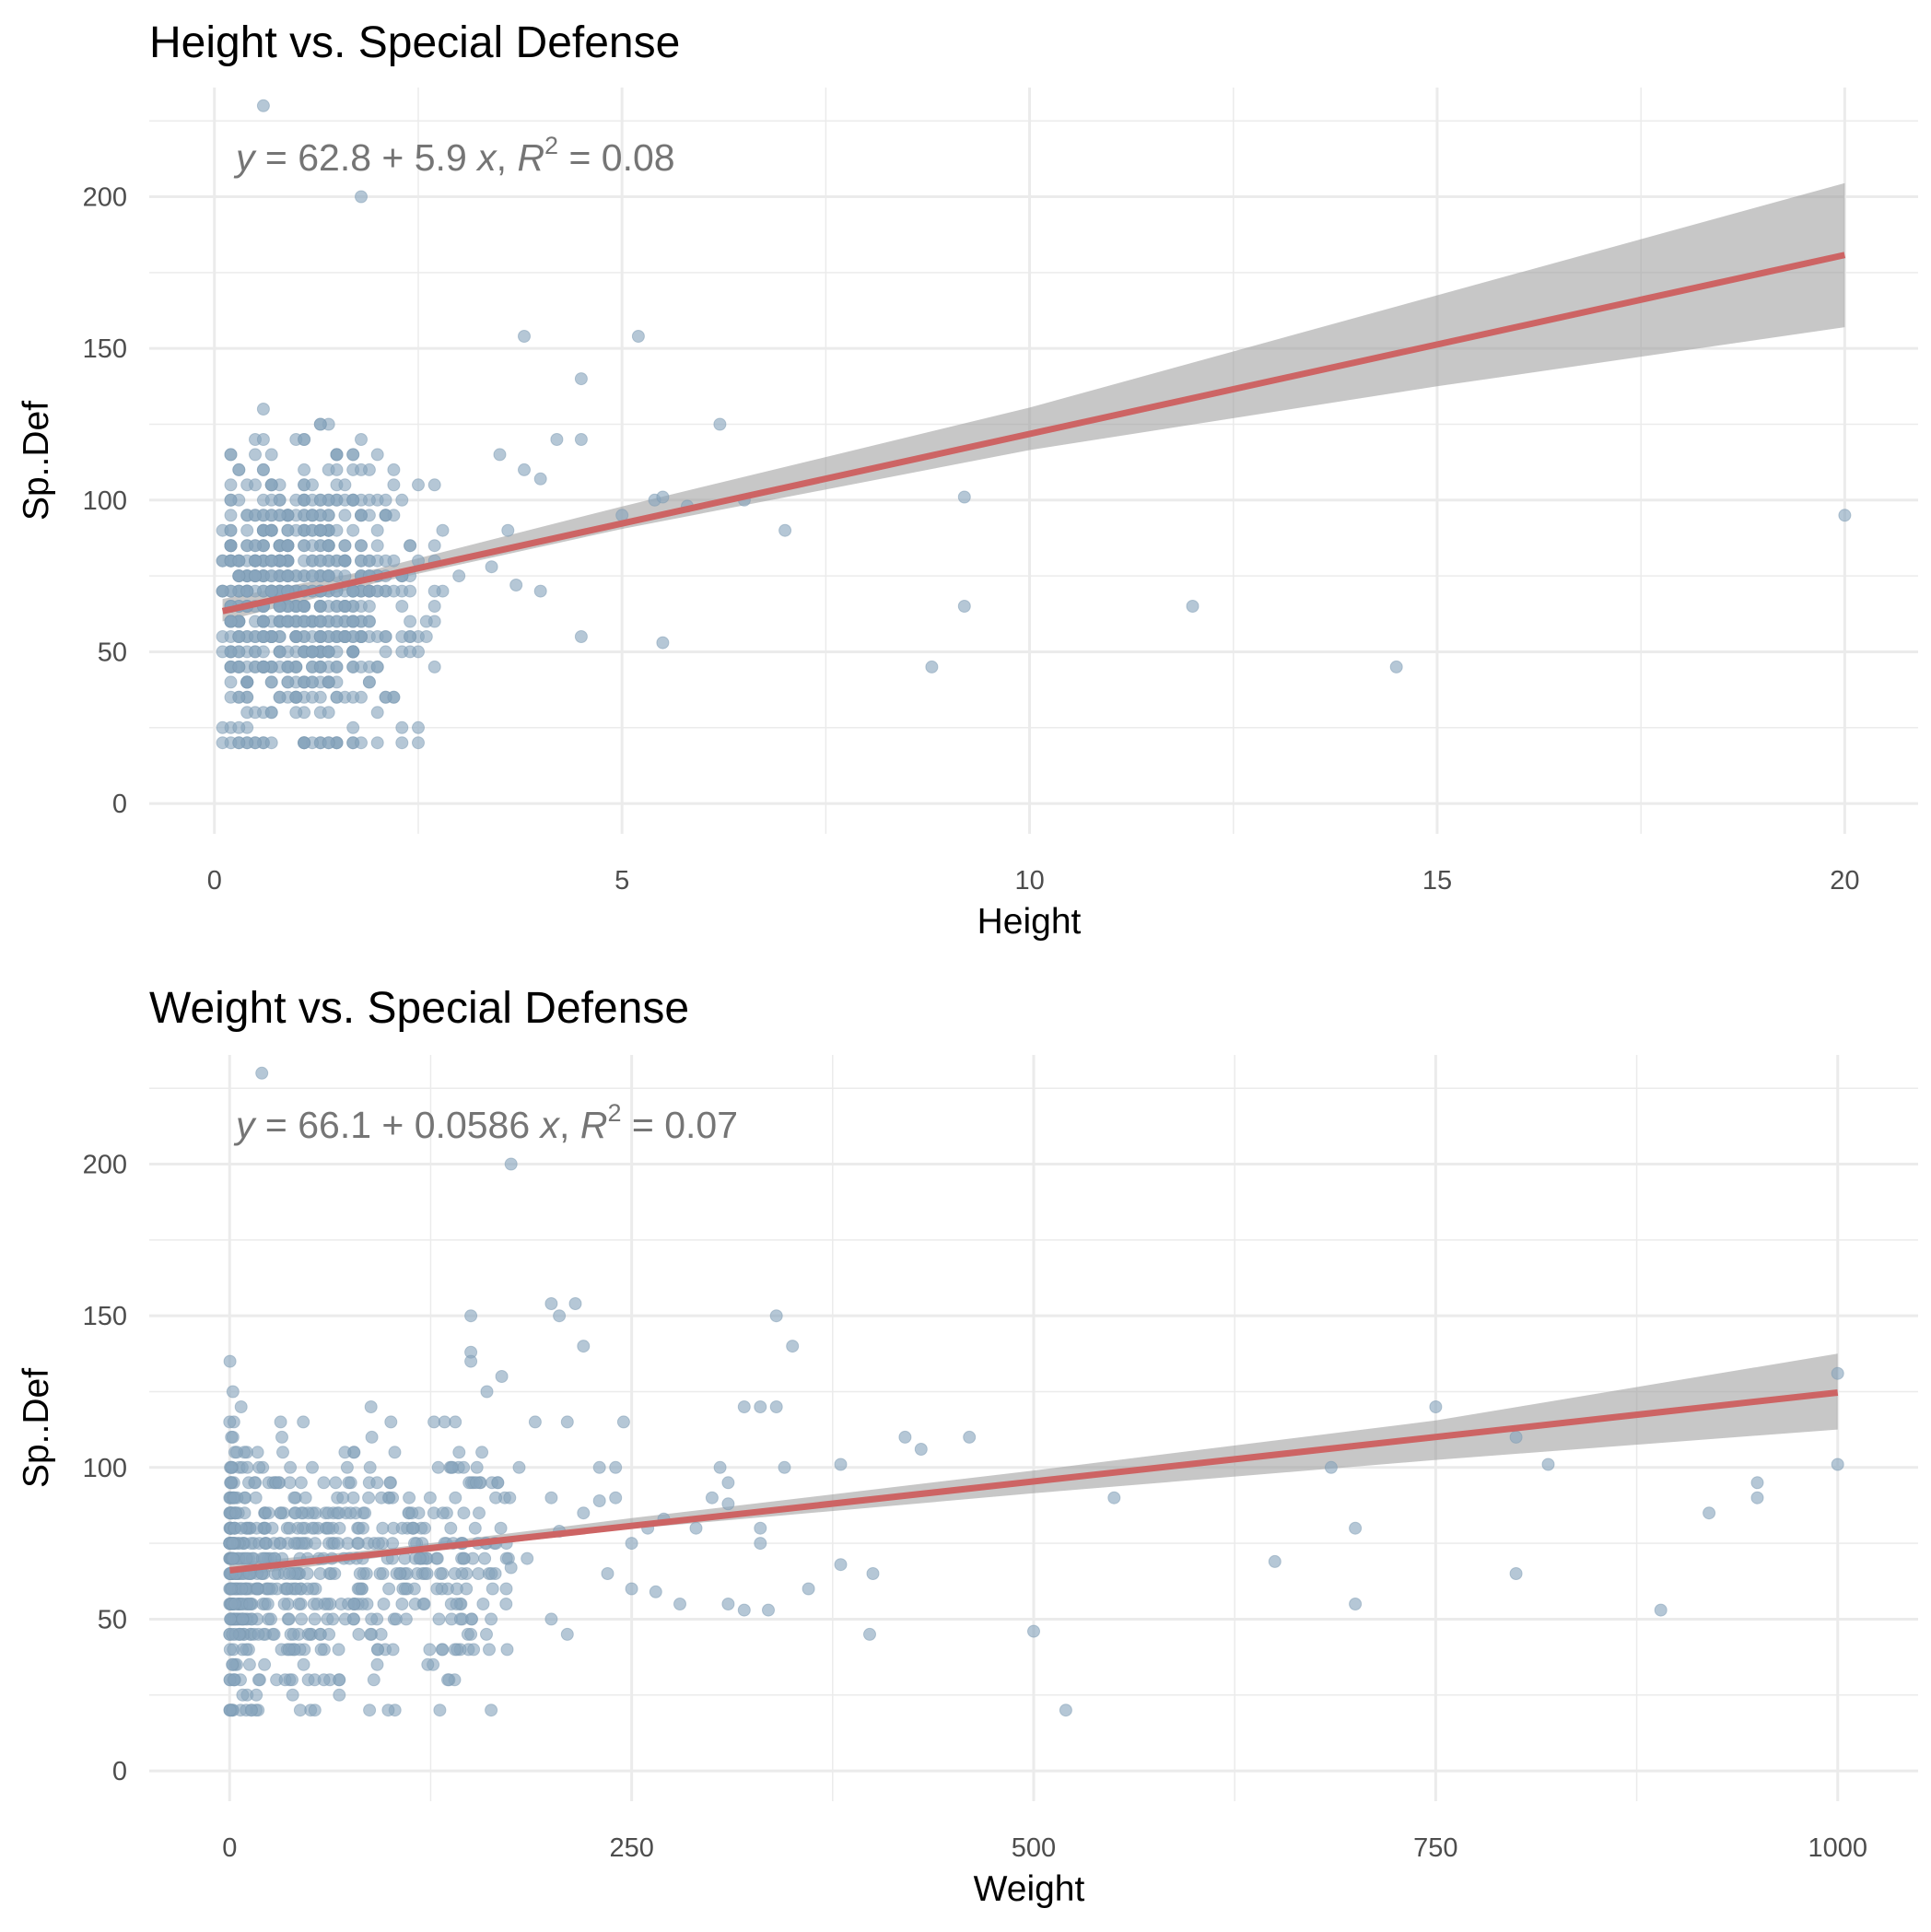  I want to click on height-y-axis-title: Sp..Def, so click(36, 461).